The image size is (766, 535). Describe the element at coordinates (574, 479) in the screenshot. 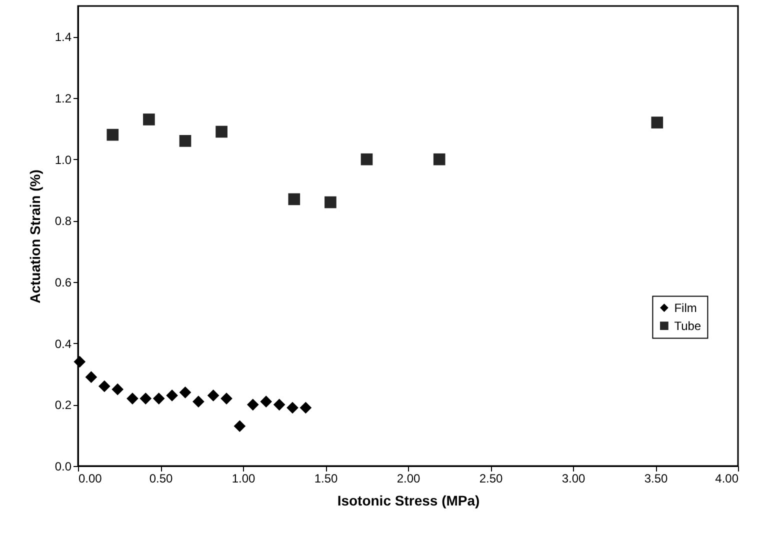

I see `x-tick-label: 3.00` at that location.